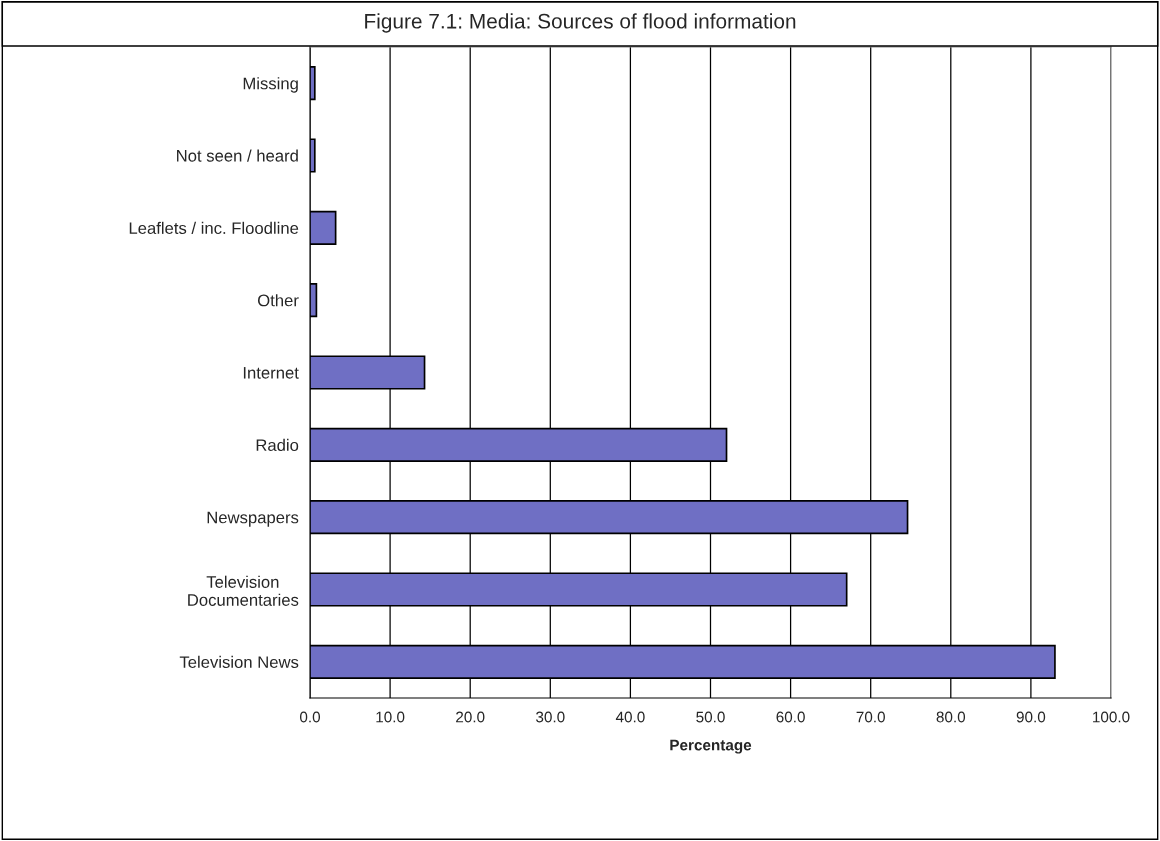 The image size is (1160, 841). What do you see at coordinates (271, 373) in the screenshot?
I see `y-tick-label: Internet` at bounding box center [271, 373].